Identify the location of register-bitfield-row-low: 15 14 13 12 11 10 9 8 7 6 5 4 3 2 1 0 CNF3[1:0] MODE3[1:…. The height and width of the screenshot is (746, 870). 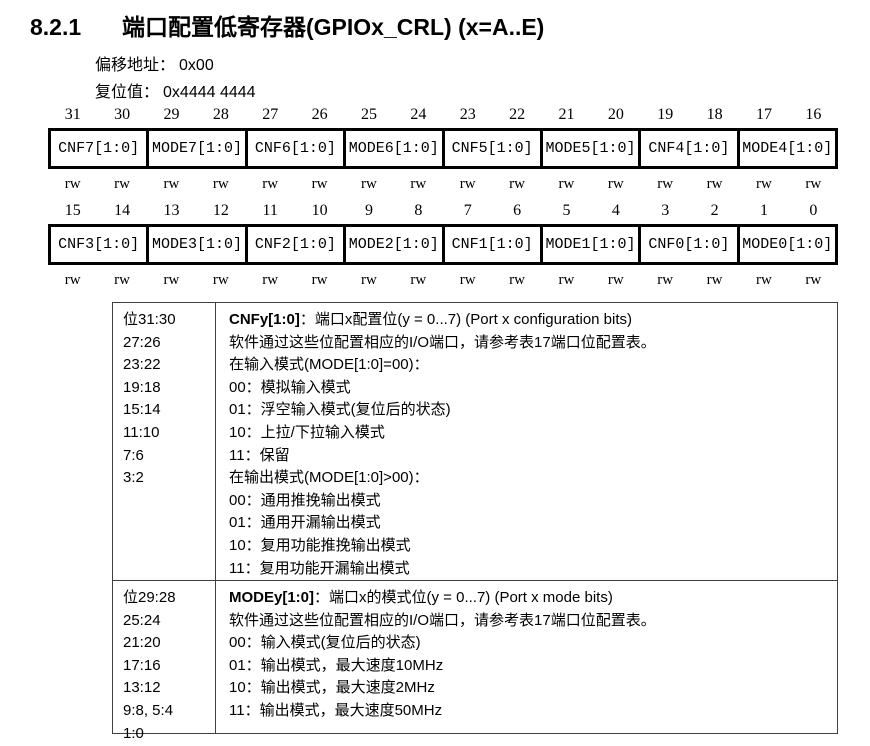
(443, 245).